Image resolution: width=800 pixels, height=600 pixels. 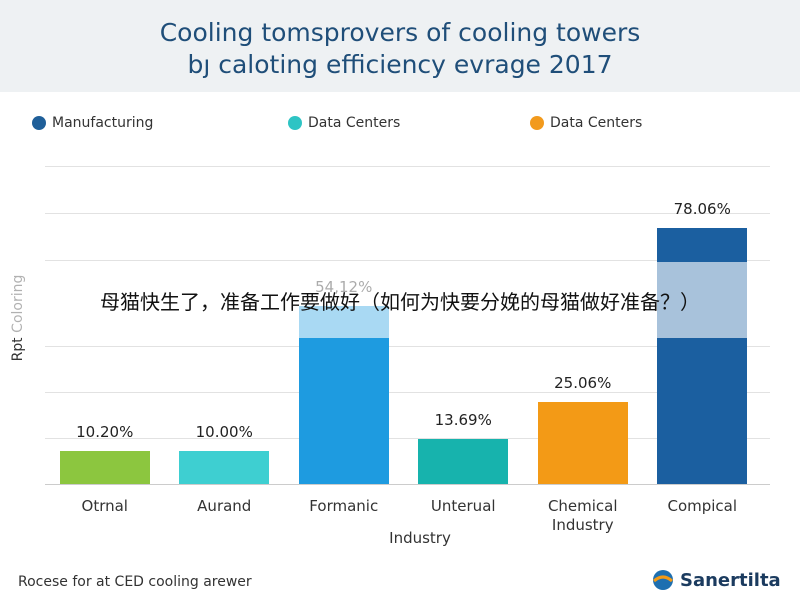 What do you see at coordinates (105, 431) in the screenshot?
I see `value-label: 10.20%` at bounding box center [105, 431].